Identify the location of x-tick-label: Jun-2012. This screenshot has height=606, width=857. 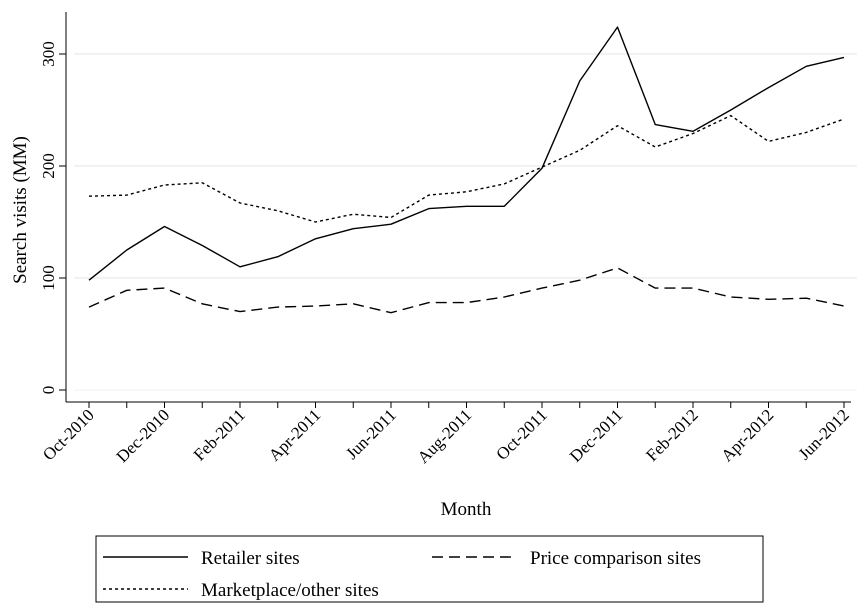
(824, 434).